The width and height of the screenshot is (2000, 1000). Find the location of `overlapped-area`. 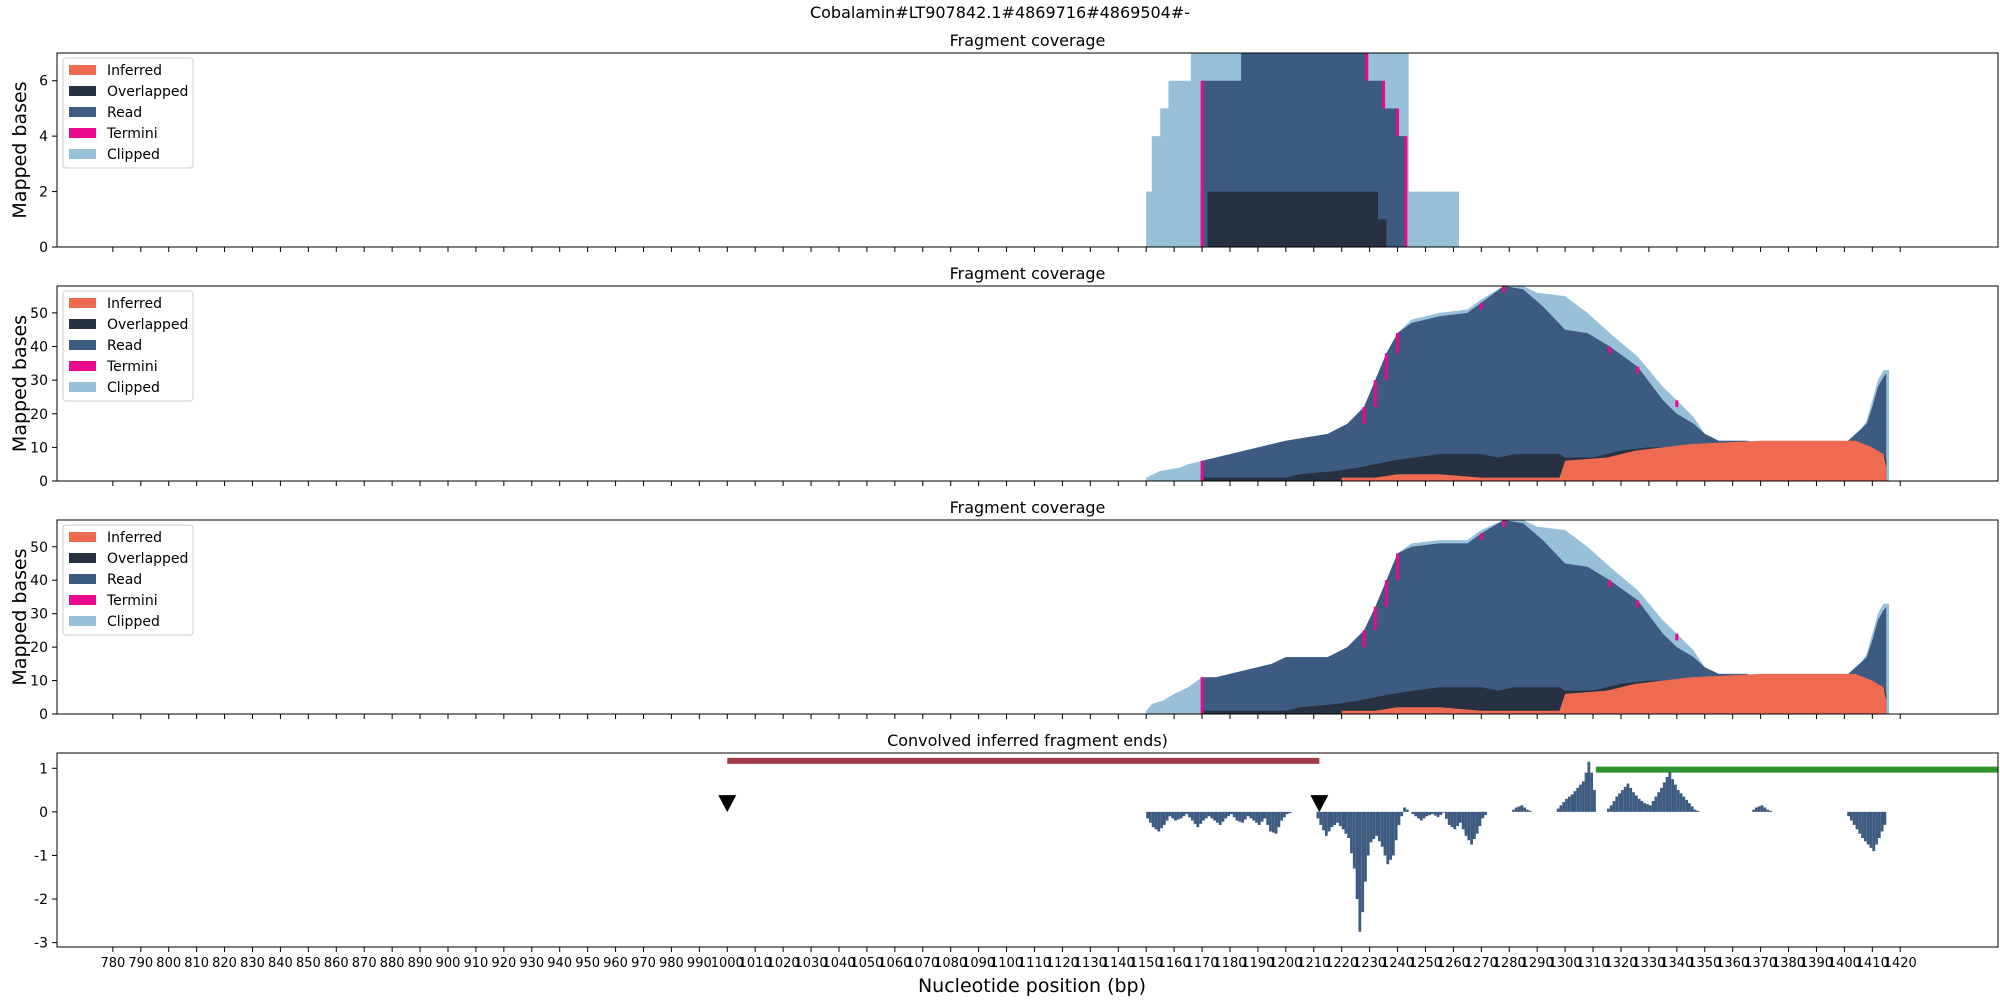

overlapped-area is located at coordinates (1297, 219).